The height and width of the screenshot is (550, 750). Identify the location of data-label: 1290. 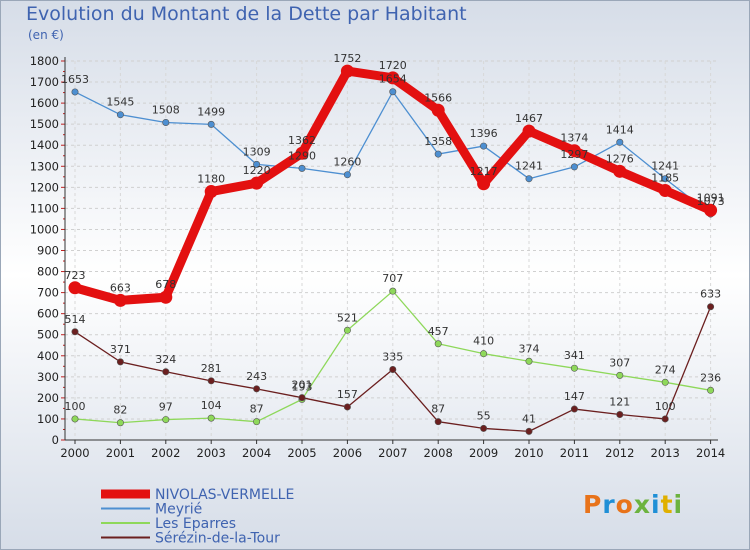
(302, 155).